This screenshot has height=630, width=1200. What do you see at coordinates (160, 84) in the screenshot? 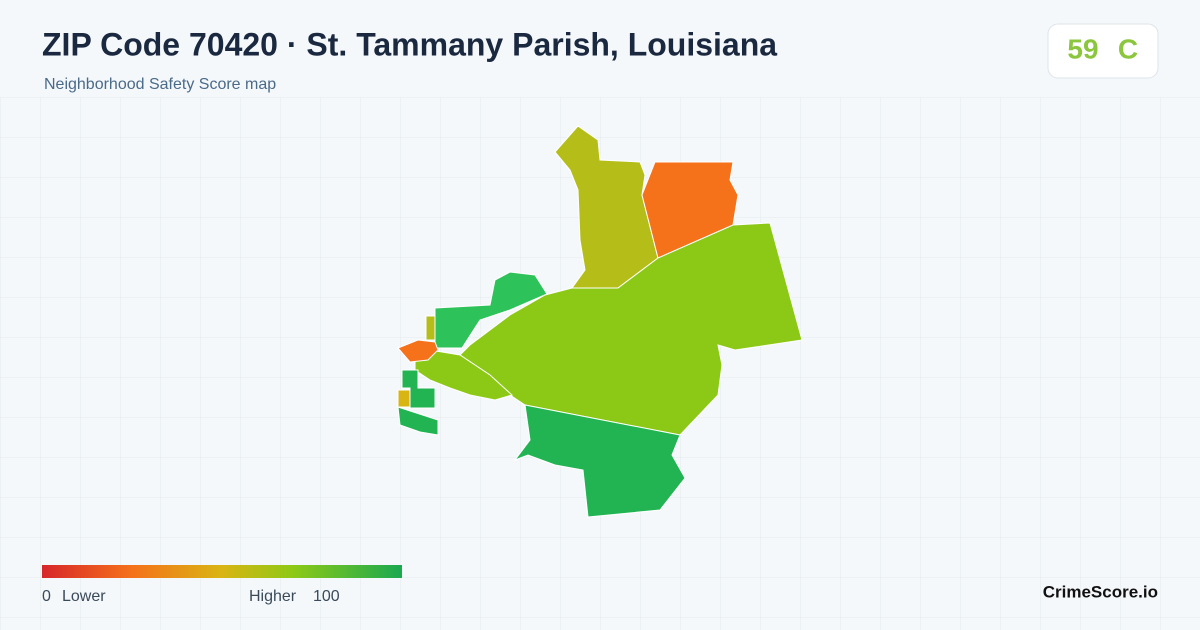
I see `subtitle: Neighborhood Safety Score map` at bounding box center [160, 84].